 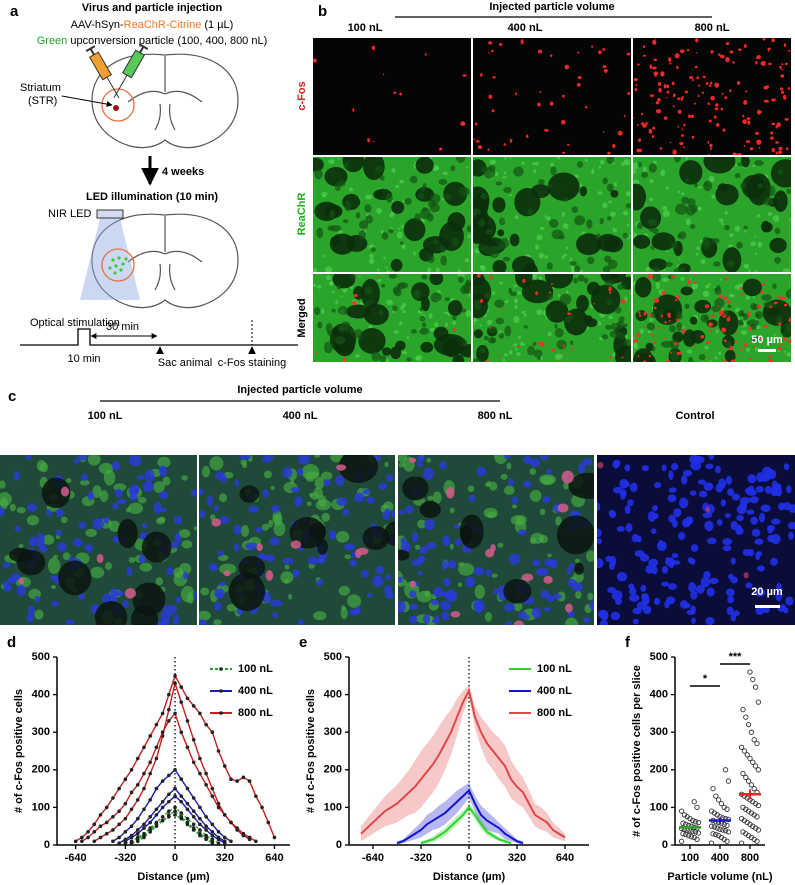 I want to click on y-tick-label: 100, so click(x=41, y=807).